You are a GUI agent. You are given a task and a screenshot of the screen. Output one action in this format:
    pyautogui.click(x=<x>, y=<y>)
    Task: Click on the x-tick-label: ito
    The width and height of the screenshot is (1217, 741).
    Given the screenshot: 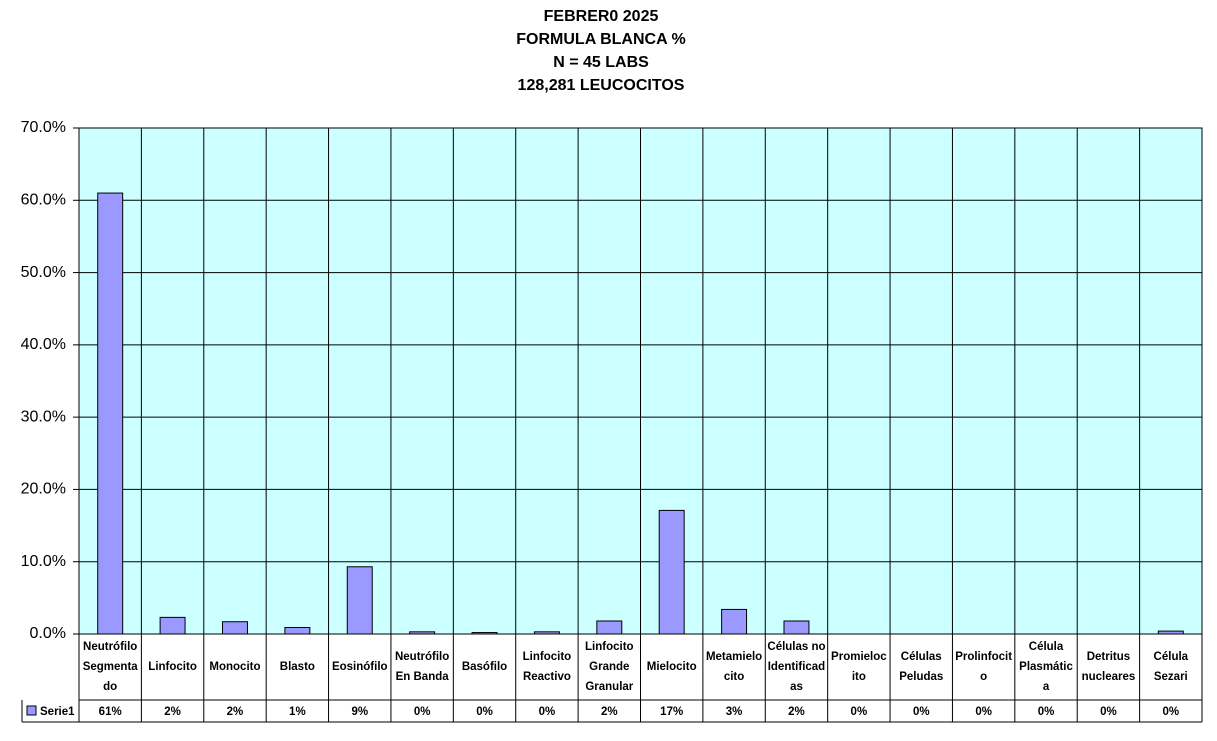 What is the action you would take?
    pyautogui.click(x=859, y=677)
    